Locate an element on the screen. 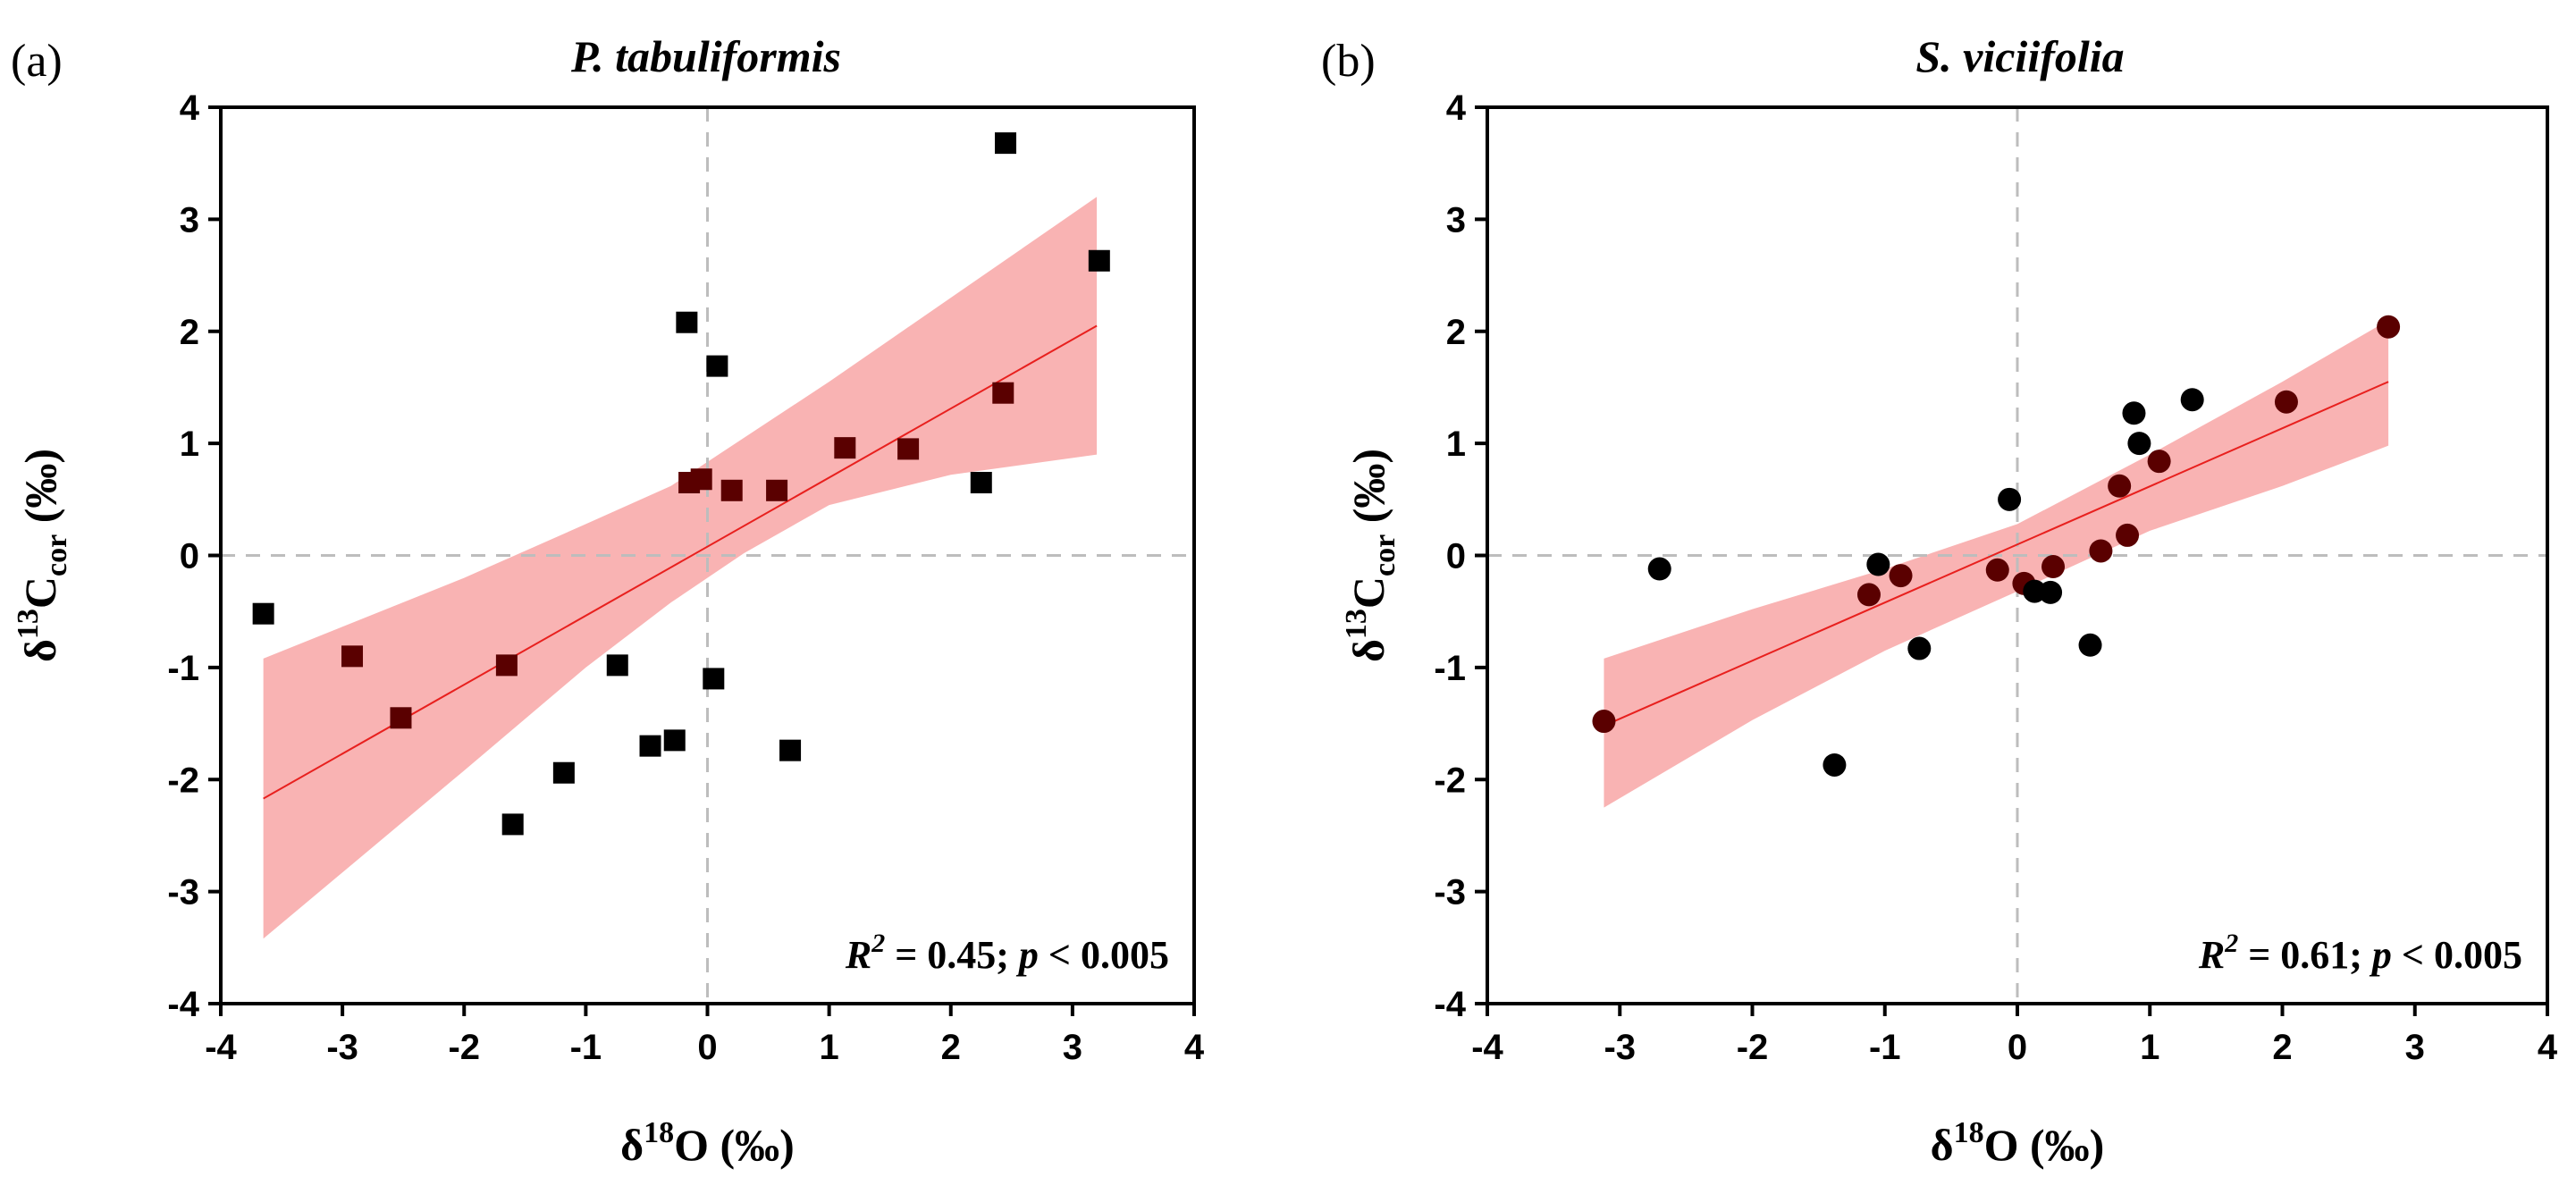  panel-label: (a) is located at coordinates (37, 62).